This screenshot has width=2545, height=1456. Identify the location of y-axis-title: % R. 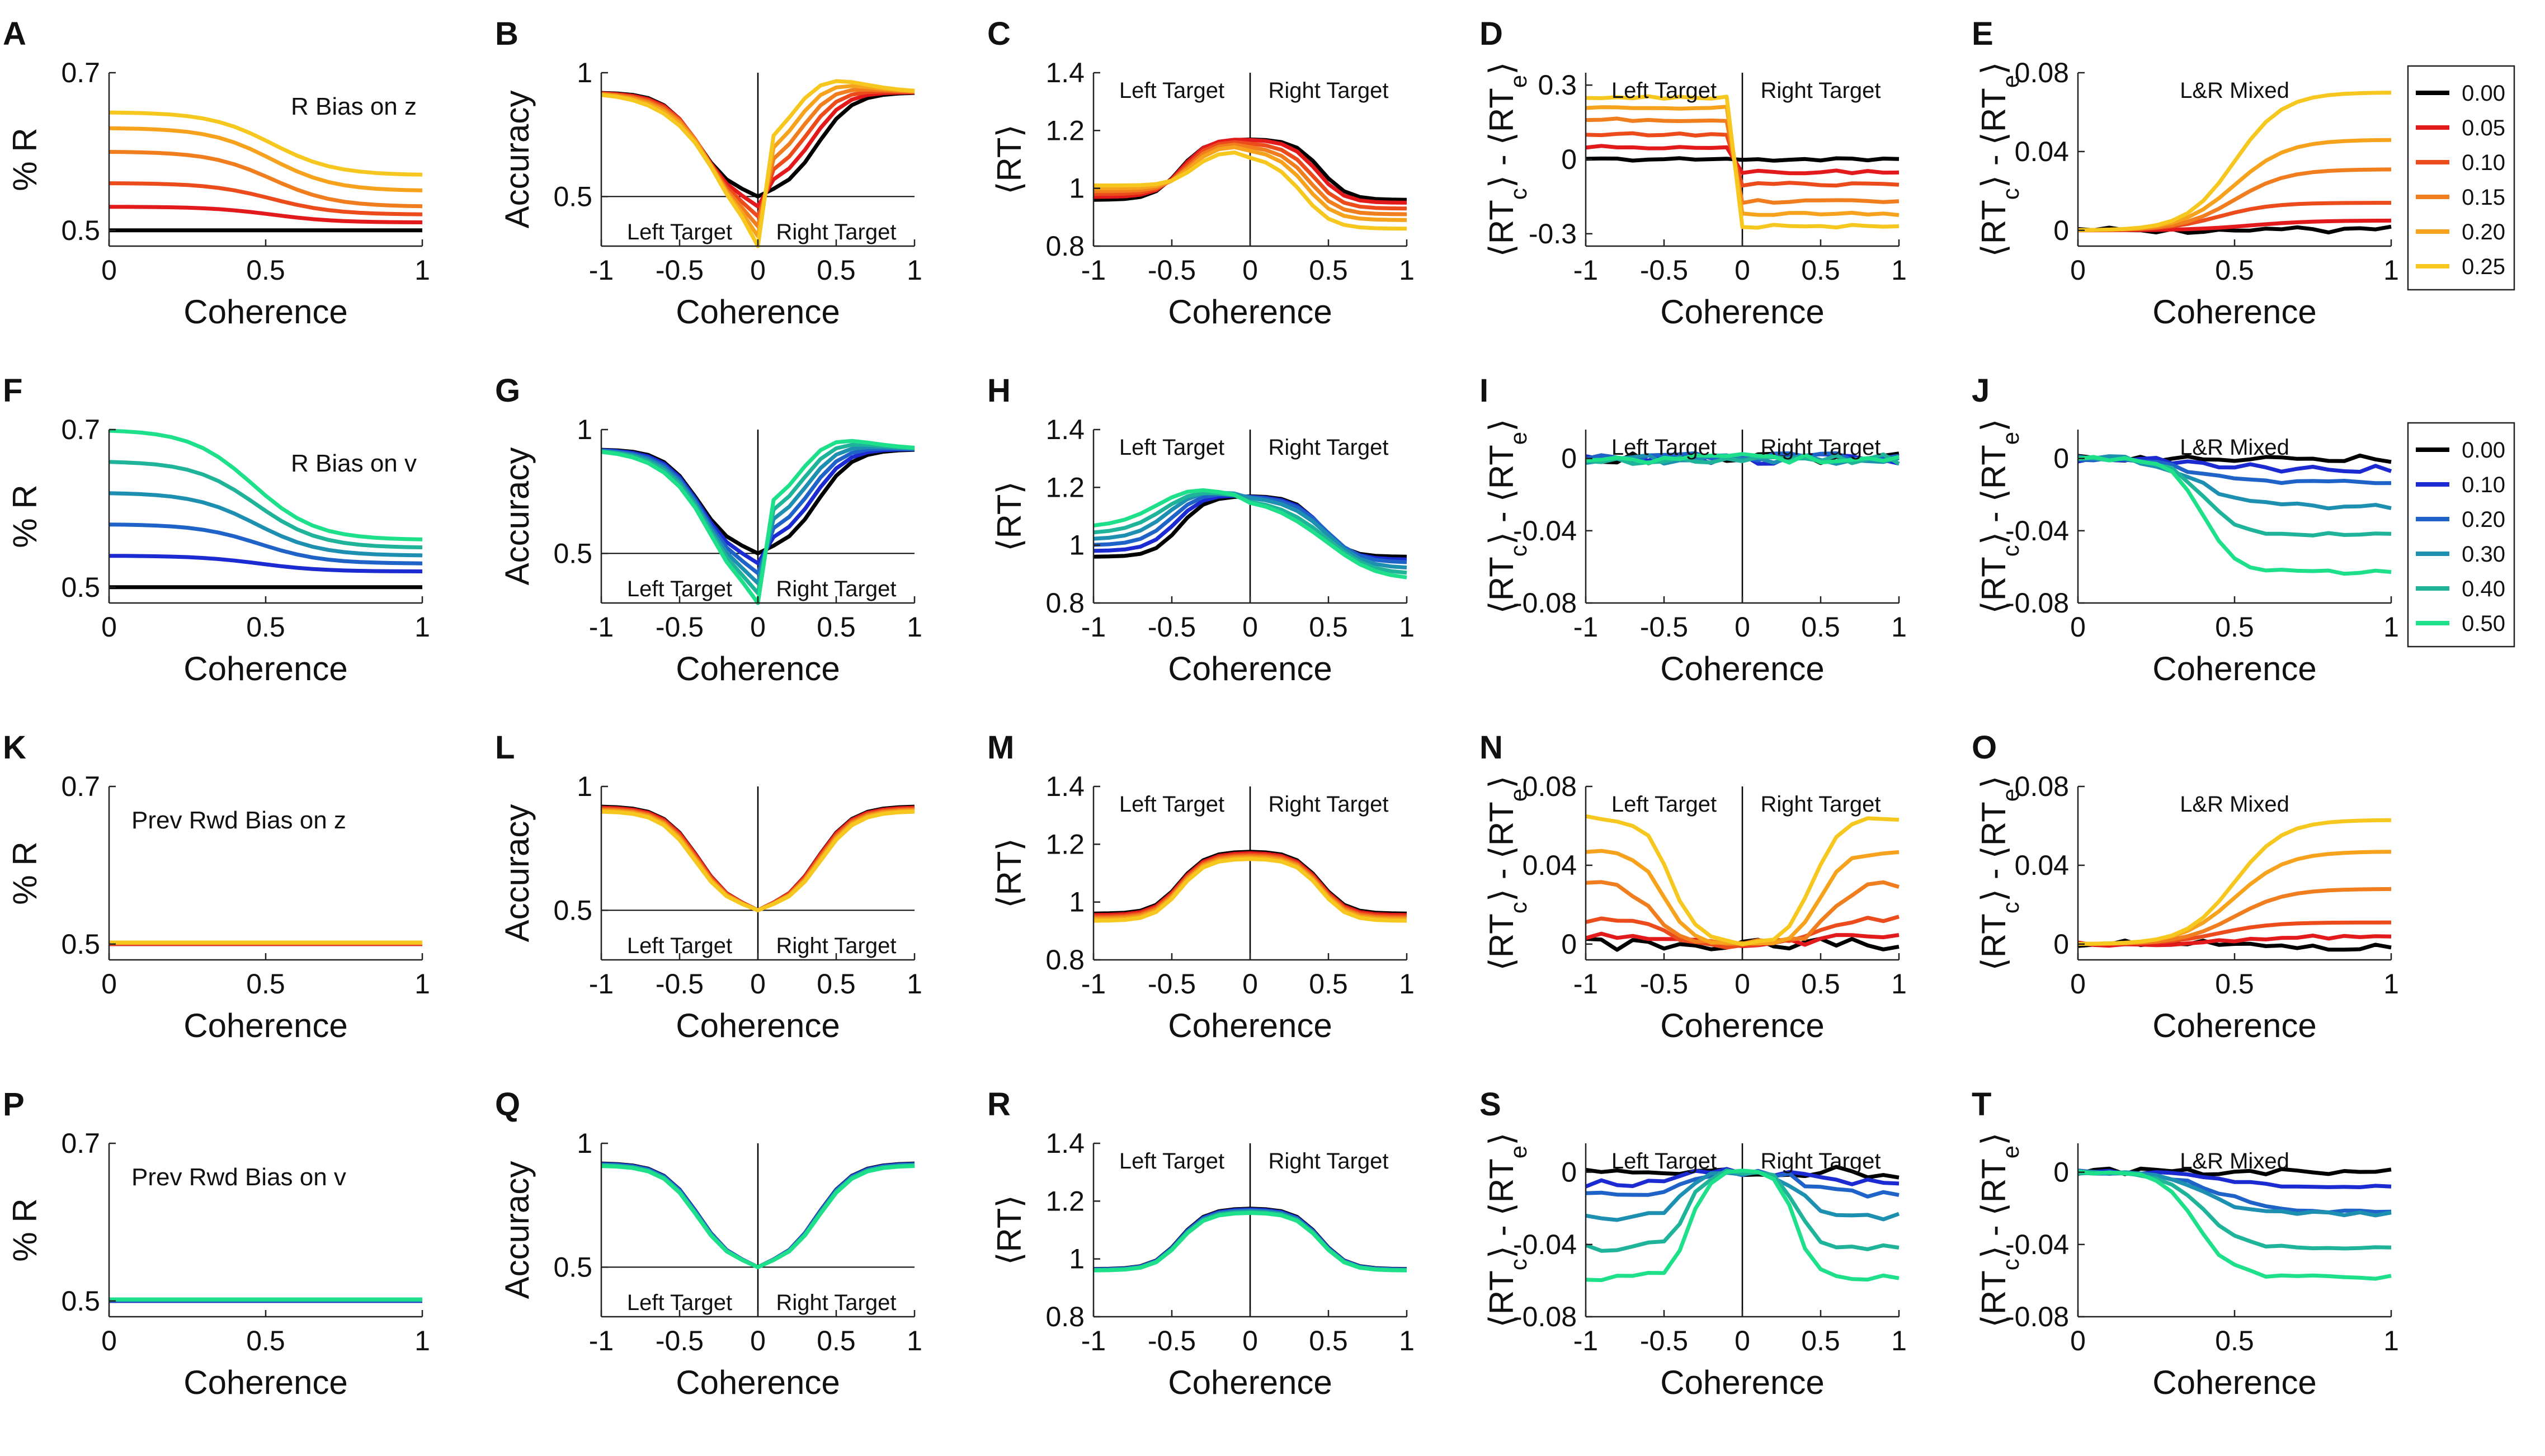
(25, 873).